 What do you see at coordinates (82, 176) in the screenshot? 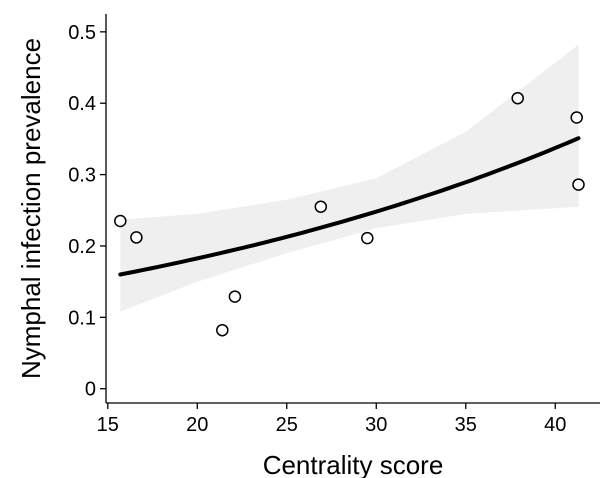
I see `y-tick-label: 0.3` at bounding box center [82, 176].